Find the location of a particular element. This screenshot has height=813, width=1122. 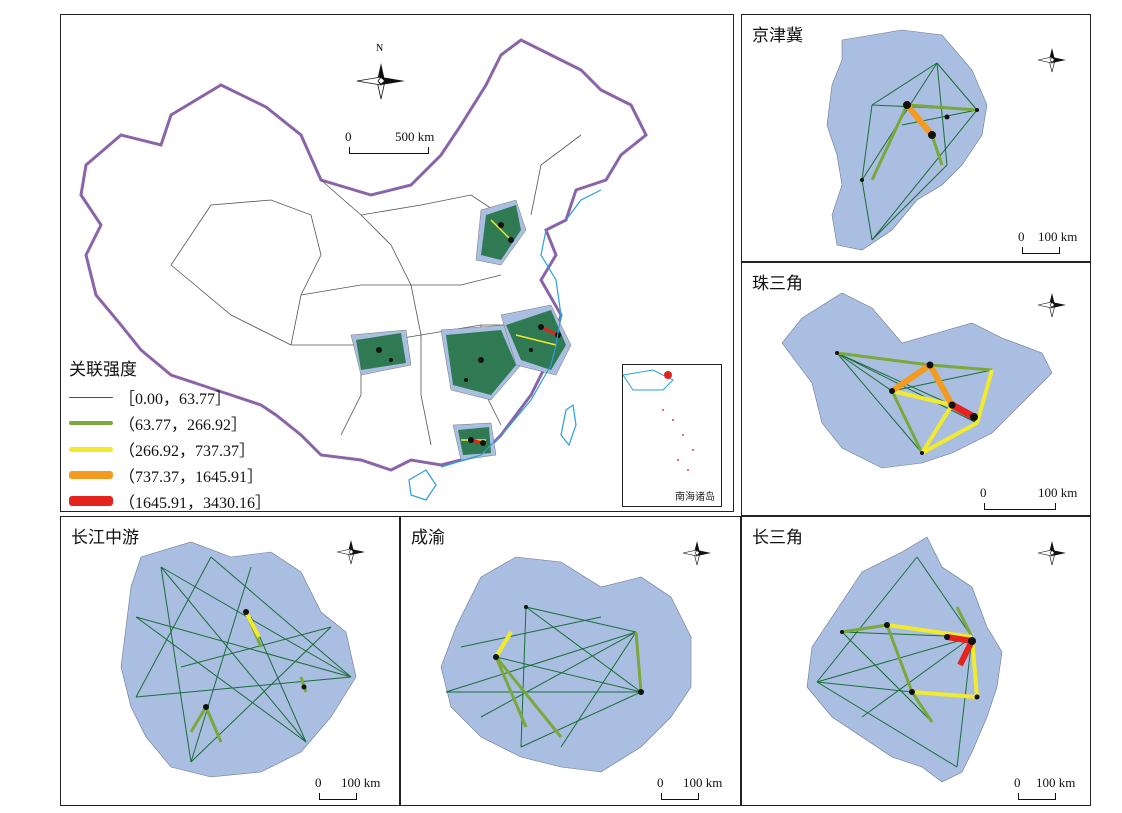

map-cjzy is located at coordinates (242, 659).